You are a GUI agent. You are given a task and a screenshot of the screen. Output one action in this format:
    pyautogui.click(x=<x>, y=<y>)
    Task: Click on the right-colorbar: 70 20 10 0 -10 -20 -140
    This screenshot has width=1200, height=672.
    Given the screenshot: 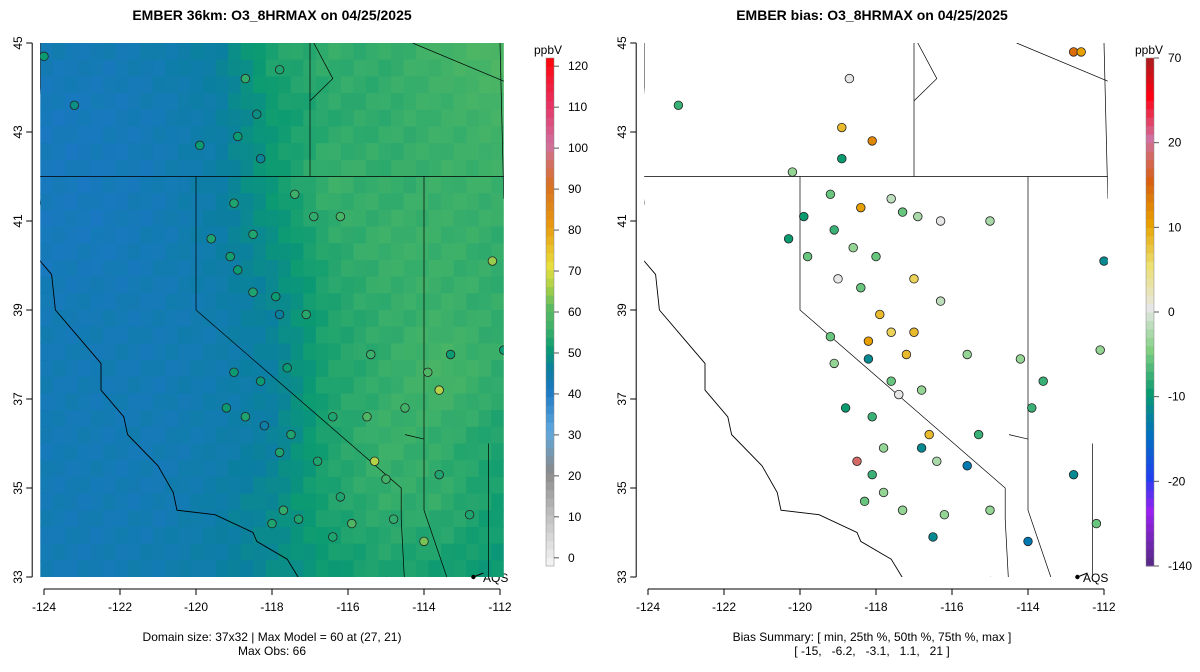 What is the action you would take?
    pyautogui.click(x=1168, y=312)
    